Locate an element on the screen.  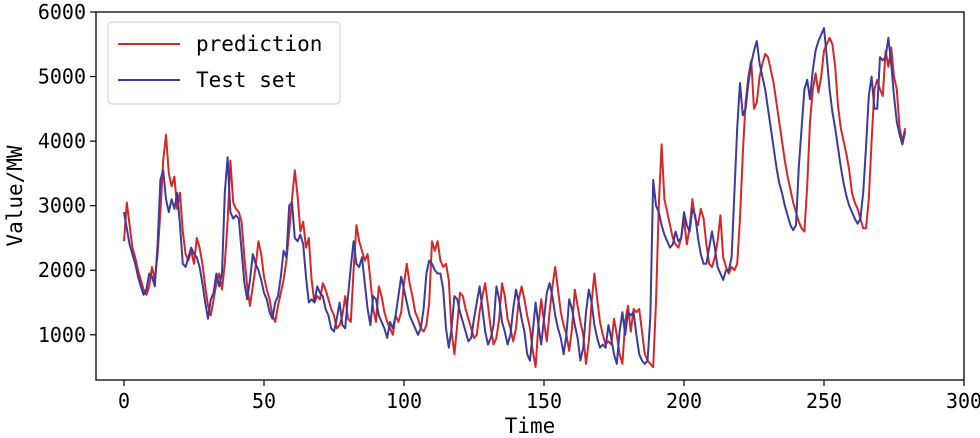
y-tick-label: 6000 is located at coordinates (62, 12).